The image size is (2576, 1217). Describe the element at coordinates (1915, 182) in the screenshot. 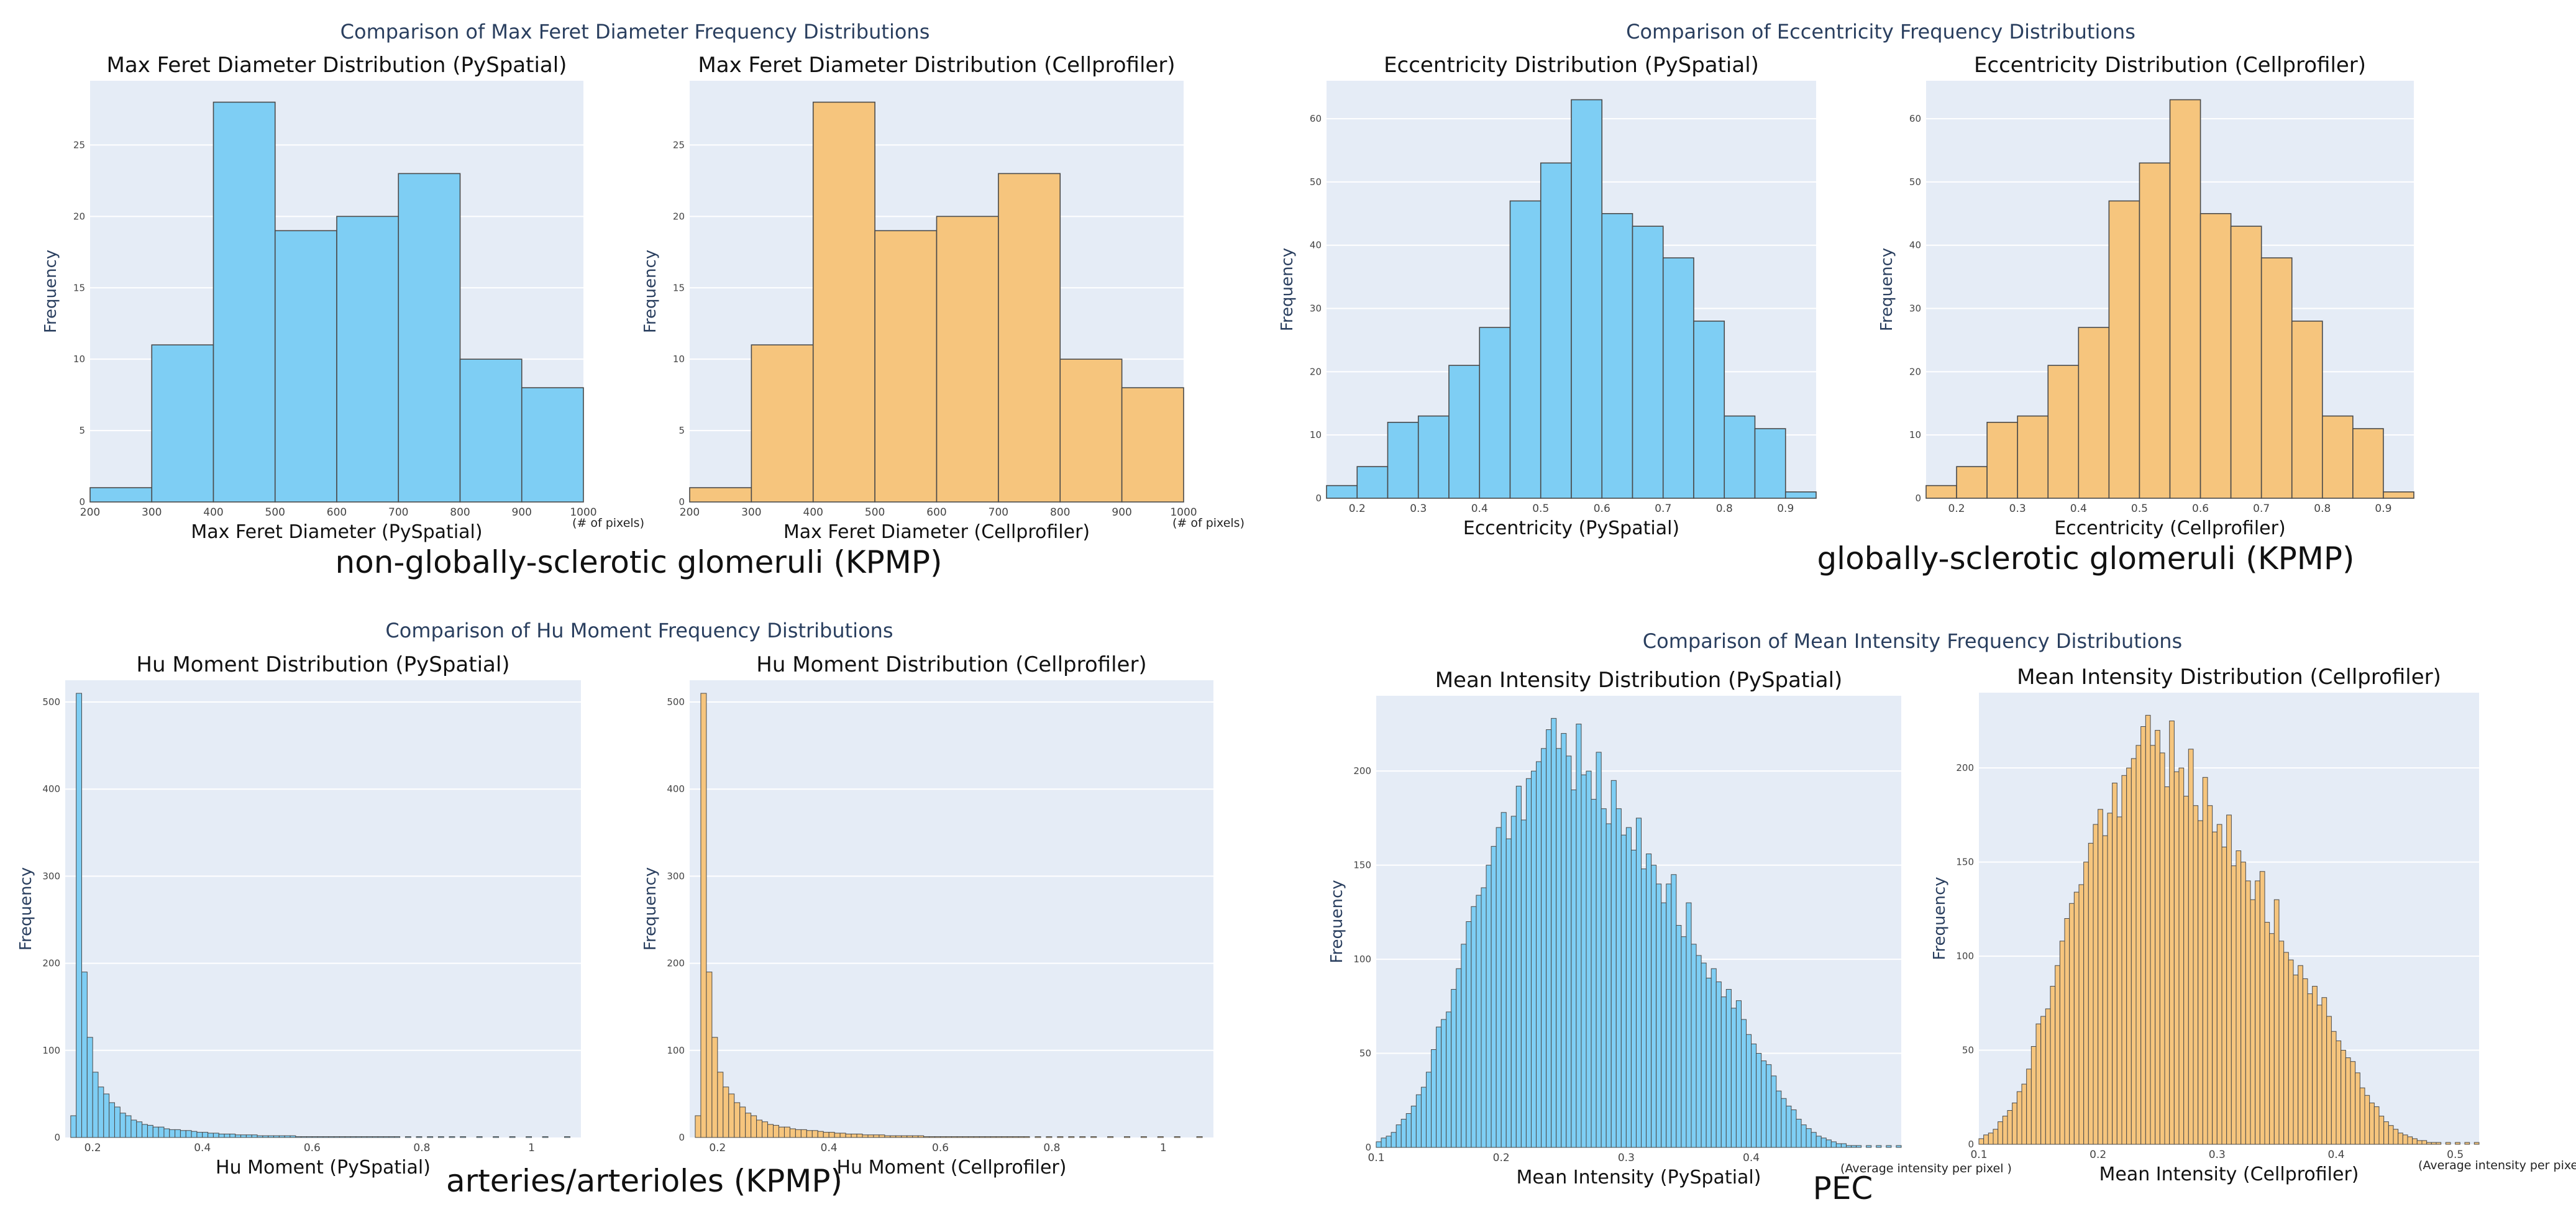

I see `y-tick-label: 50` at that location.